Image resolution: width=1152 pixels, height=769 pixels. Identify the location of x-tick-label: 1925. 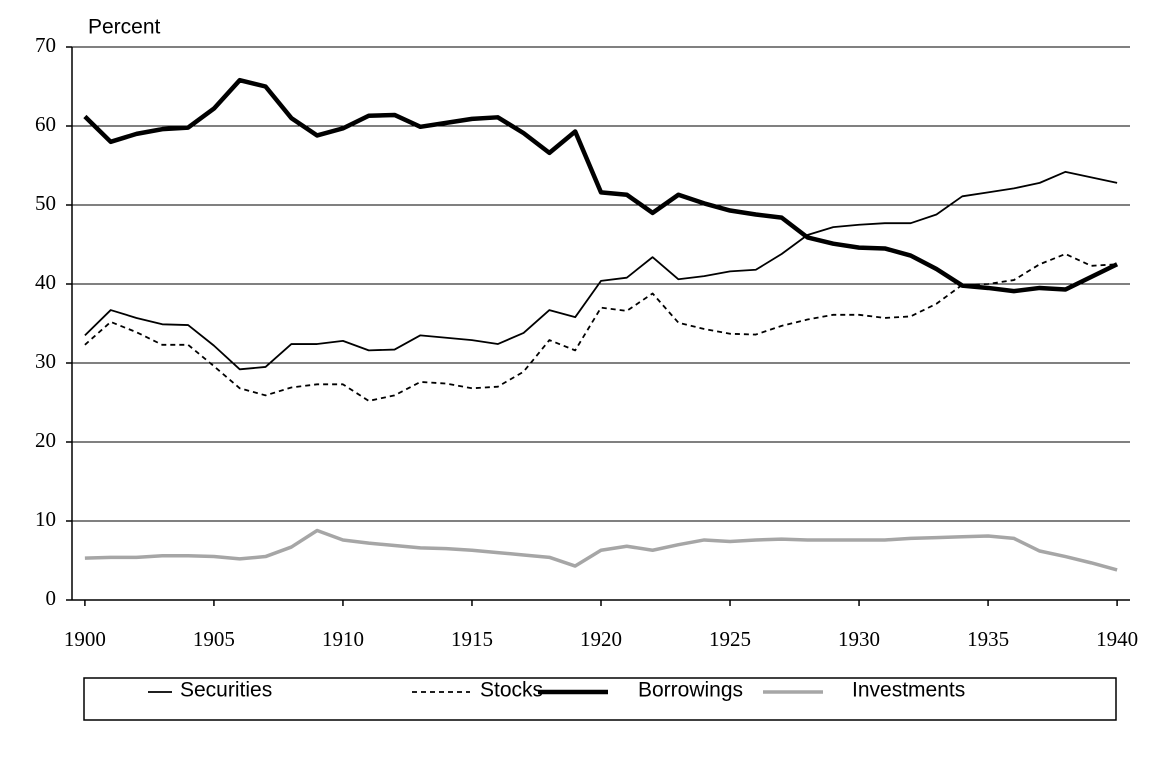
(730, 639).